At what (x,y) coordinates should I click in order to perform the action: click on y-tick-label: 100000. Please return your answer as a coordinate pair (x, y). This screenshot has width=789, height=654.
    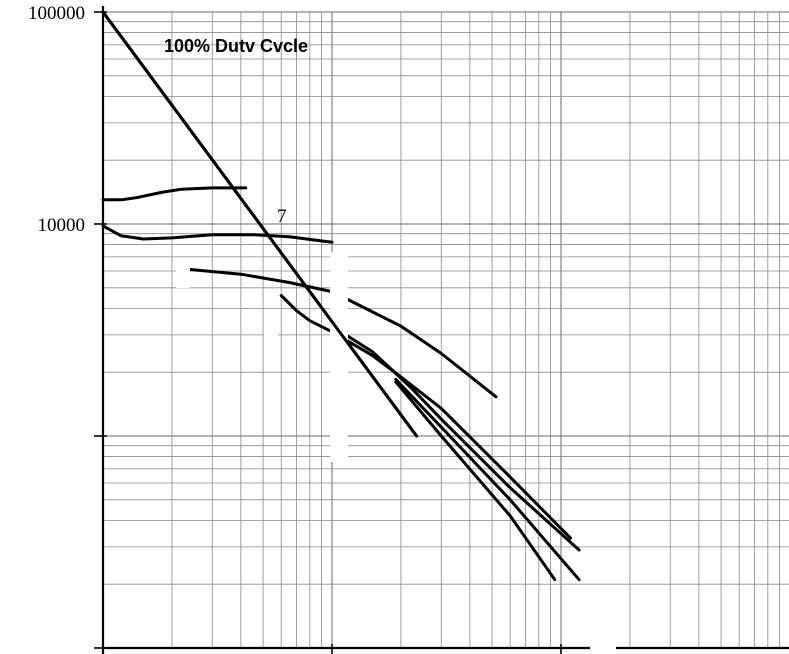
    Looking at the image, I should click on (56, 13).